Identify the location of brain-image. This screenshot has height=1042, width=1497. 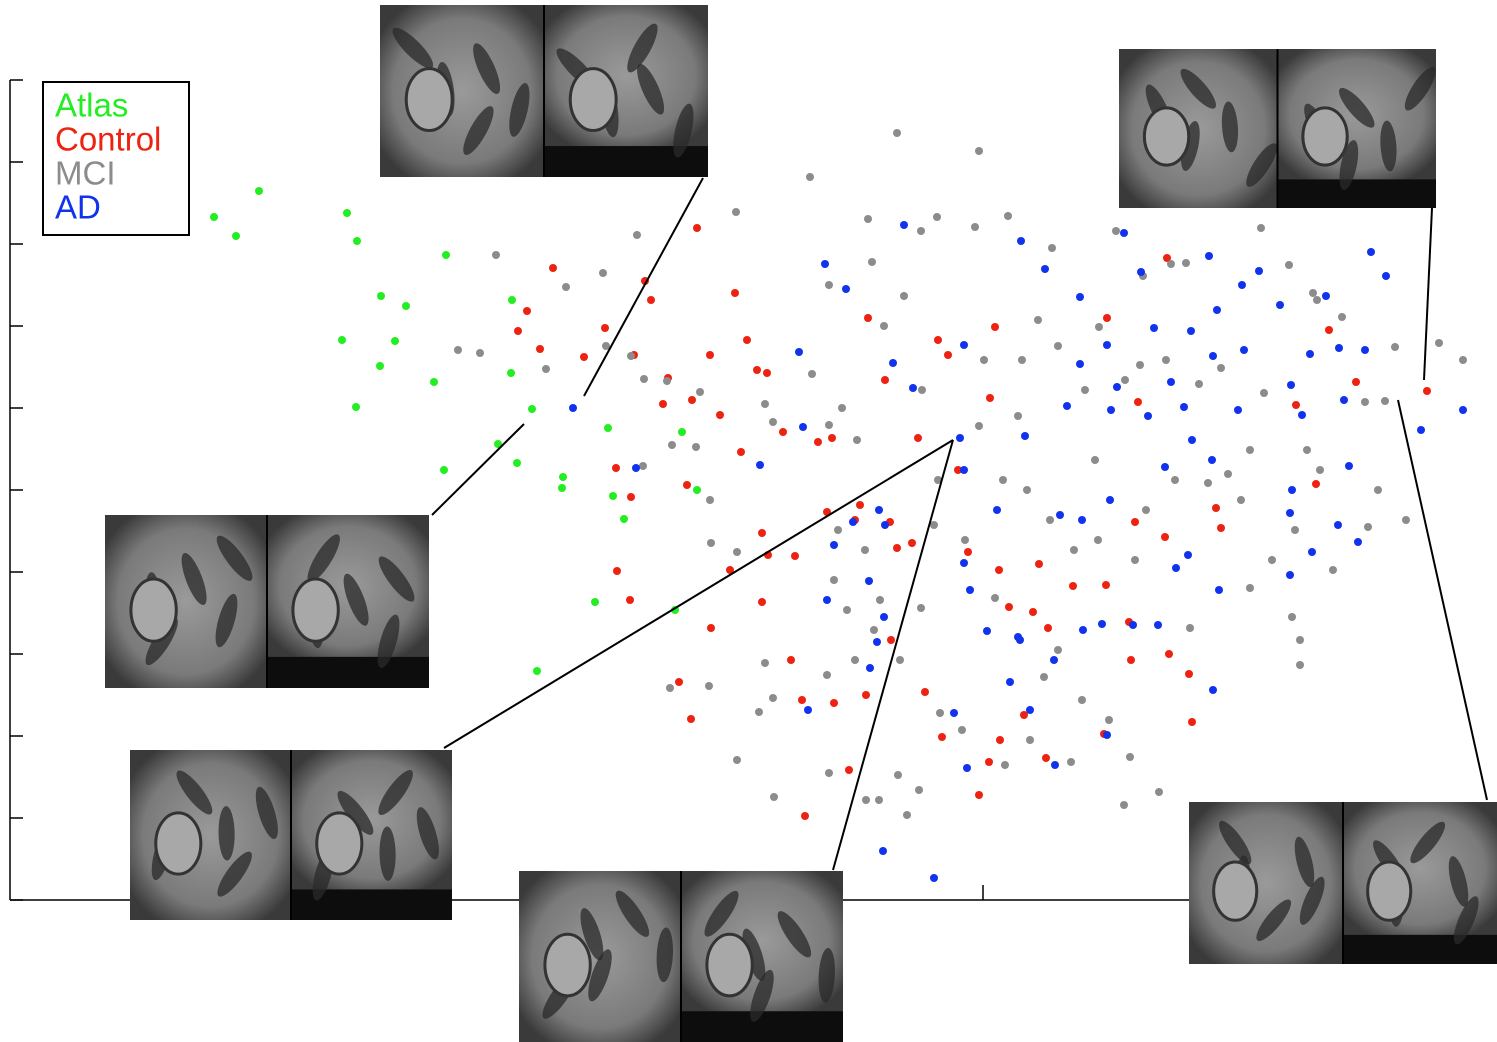
(1343, 883).